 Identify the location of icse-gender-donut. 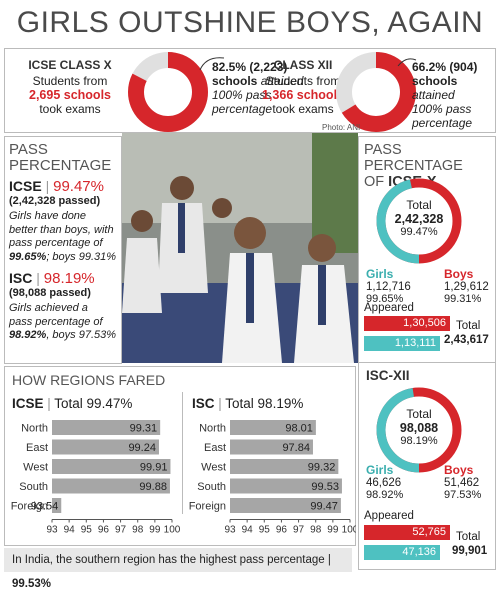
(419, 221).